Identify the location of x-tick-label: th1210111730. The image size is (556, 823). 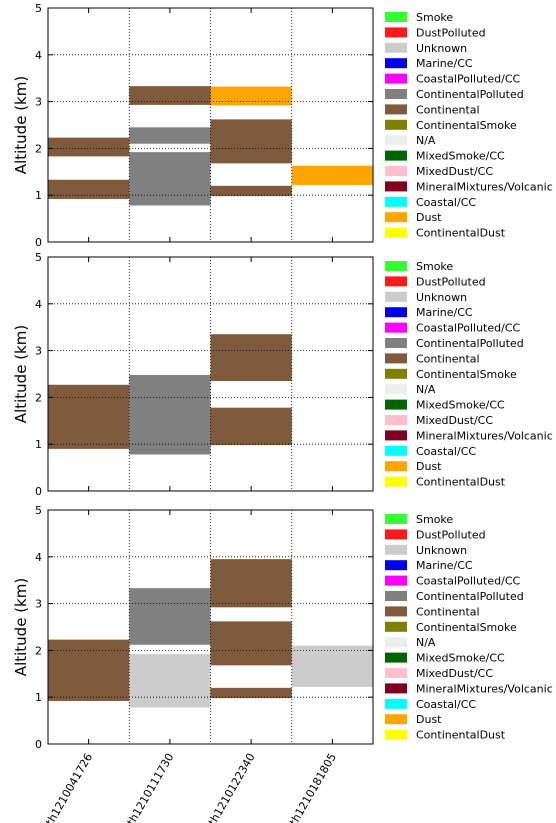
(151, 787).